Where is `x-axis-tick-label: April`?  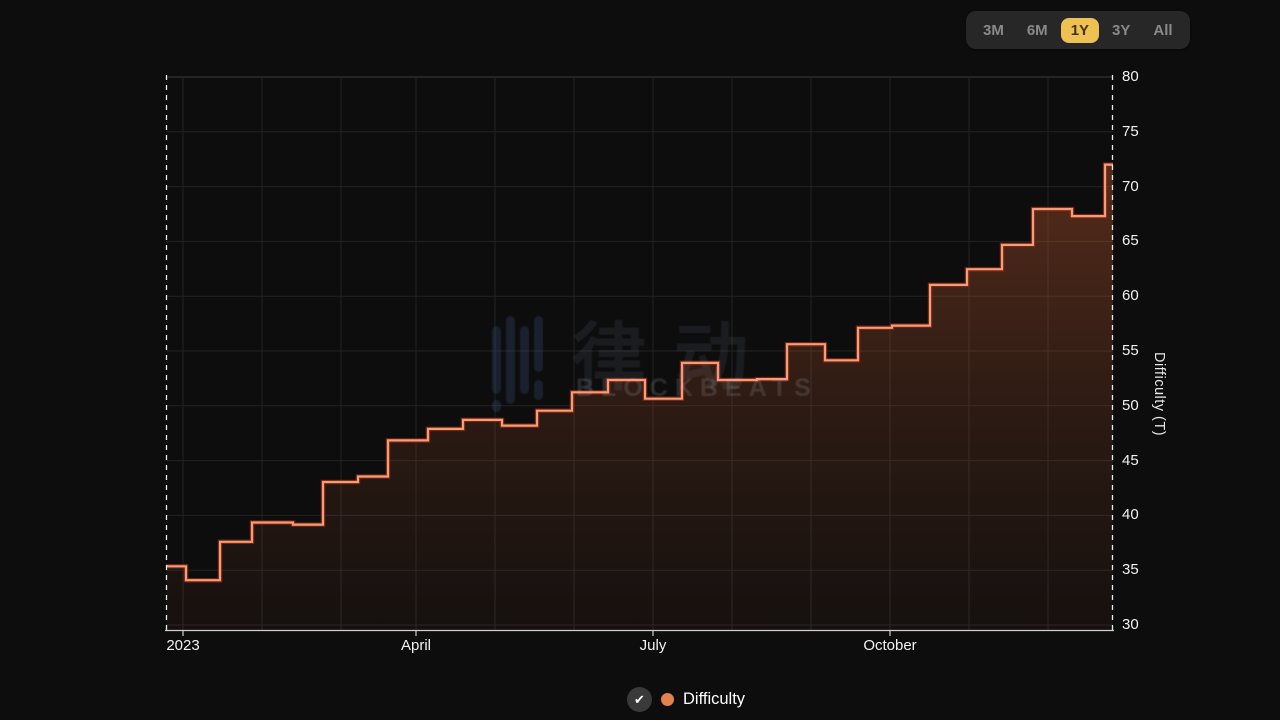 x-axis-tick-label: April is located at coordinates (415, 645).